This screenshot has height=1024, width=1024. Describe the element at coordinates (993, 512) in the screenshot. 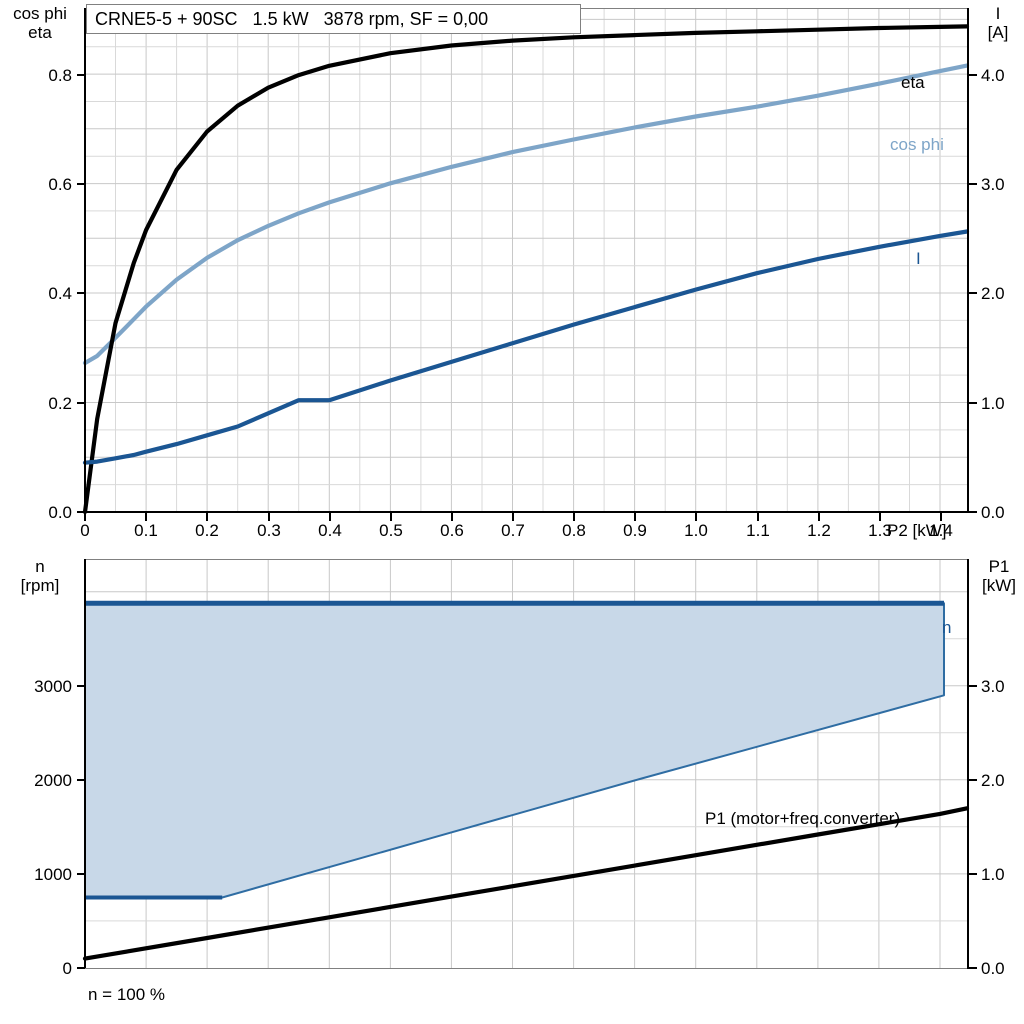

I see `top-right-tick-label-0: 0.0` at that location.